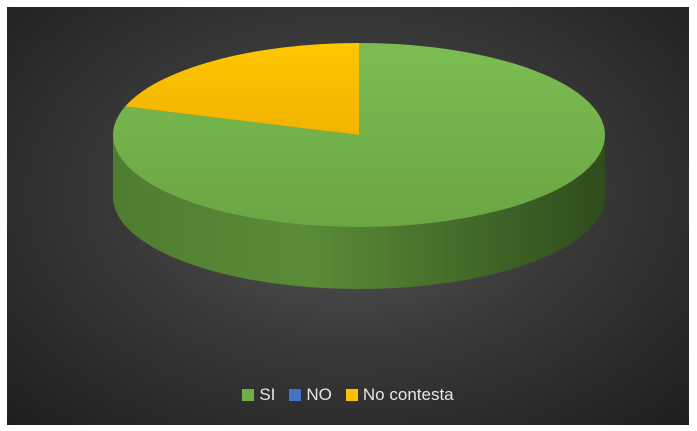 This screenshot has width=697, height=431. What do you see at coordinates (319, 394) in the screenshot?
I see `legend-label-no: NO` at bounding box center [319, 394].